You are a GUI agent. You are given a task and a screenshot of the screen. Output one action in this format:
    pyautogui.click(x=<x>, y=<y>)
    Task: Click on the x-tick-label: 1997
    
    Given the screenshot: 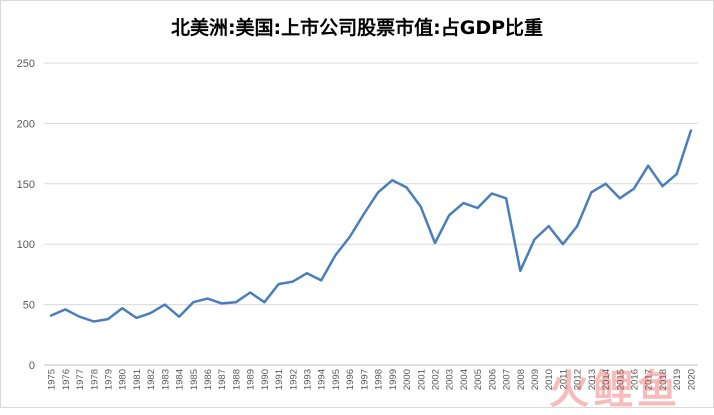 What is the action you would take?
    pyautogui.click(x=364, y=379)
    